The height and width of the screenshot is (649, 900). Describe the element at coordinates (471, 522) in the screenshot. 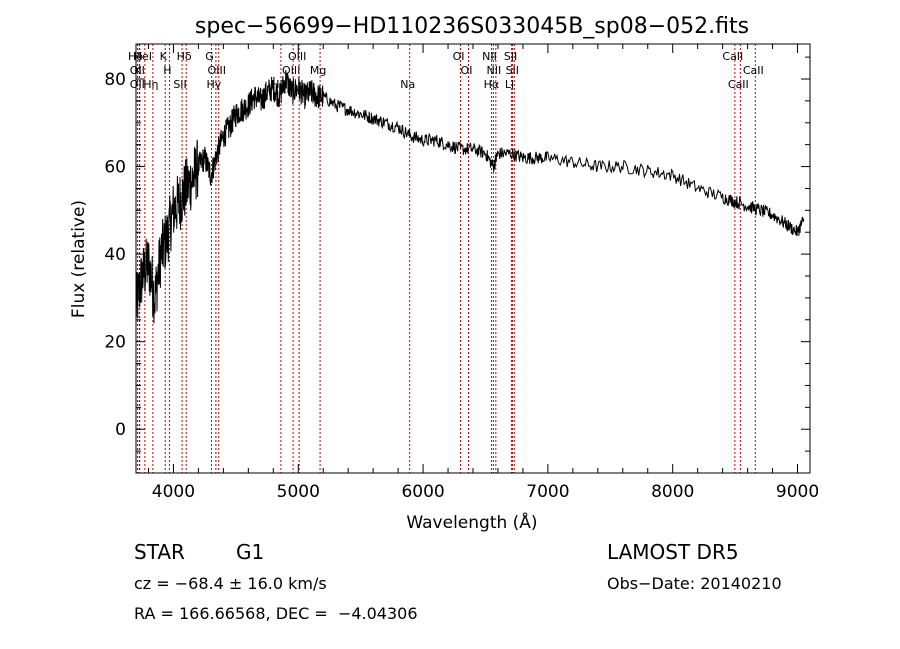

I see `x-axis-label: Wavelength (Å)` at that location.